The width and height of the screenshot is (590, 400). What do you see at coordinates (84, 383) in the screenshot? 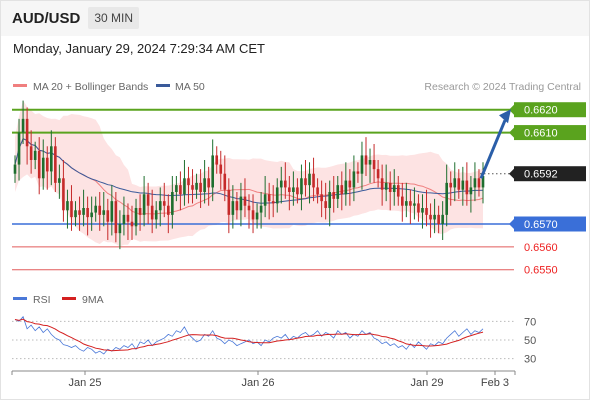
I see `x-tick-label: Jan 25` at bounding box center [84, 383].